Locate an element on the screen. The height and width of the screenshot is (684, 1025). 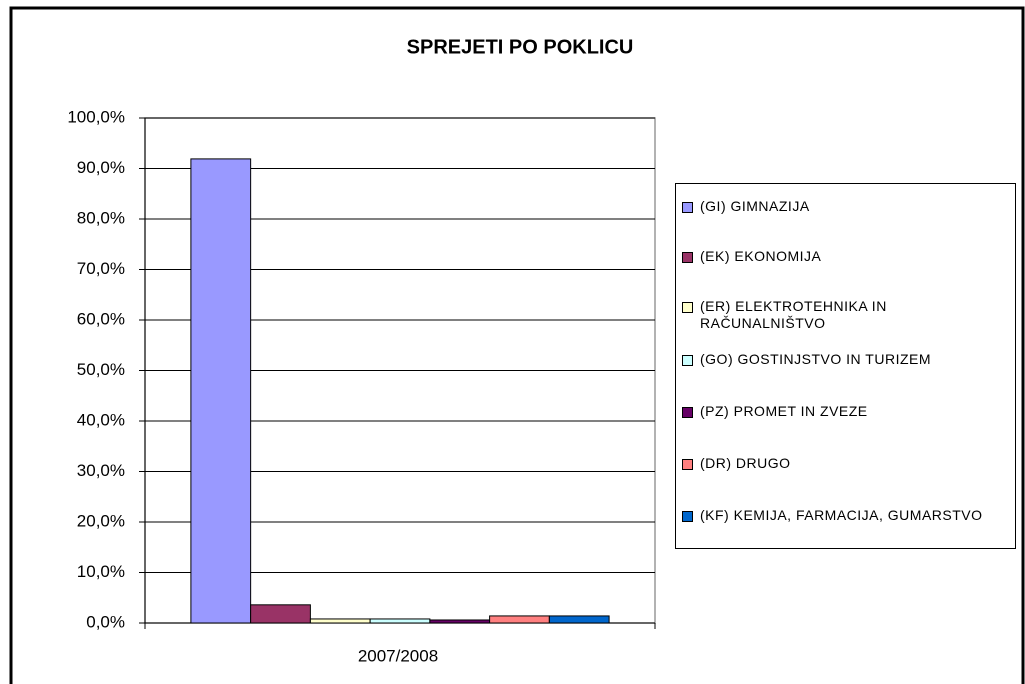
legend-item: (DR) DRUGO is located at coordinates (847, 463).